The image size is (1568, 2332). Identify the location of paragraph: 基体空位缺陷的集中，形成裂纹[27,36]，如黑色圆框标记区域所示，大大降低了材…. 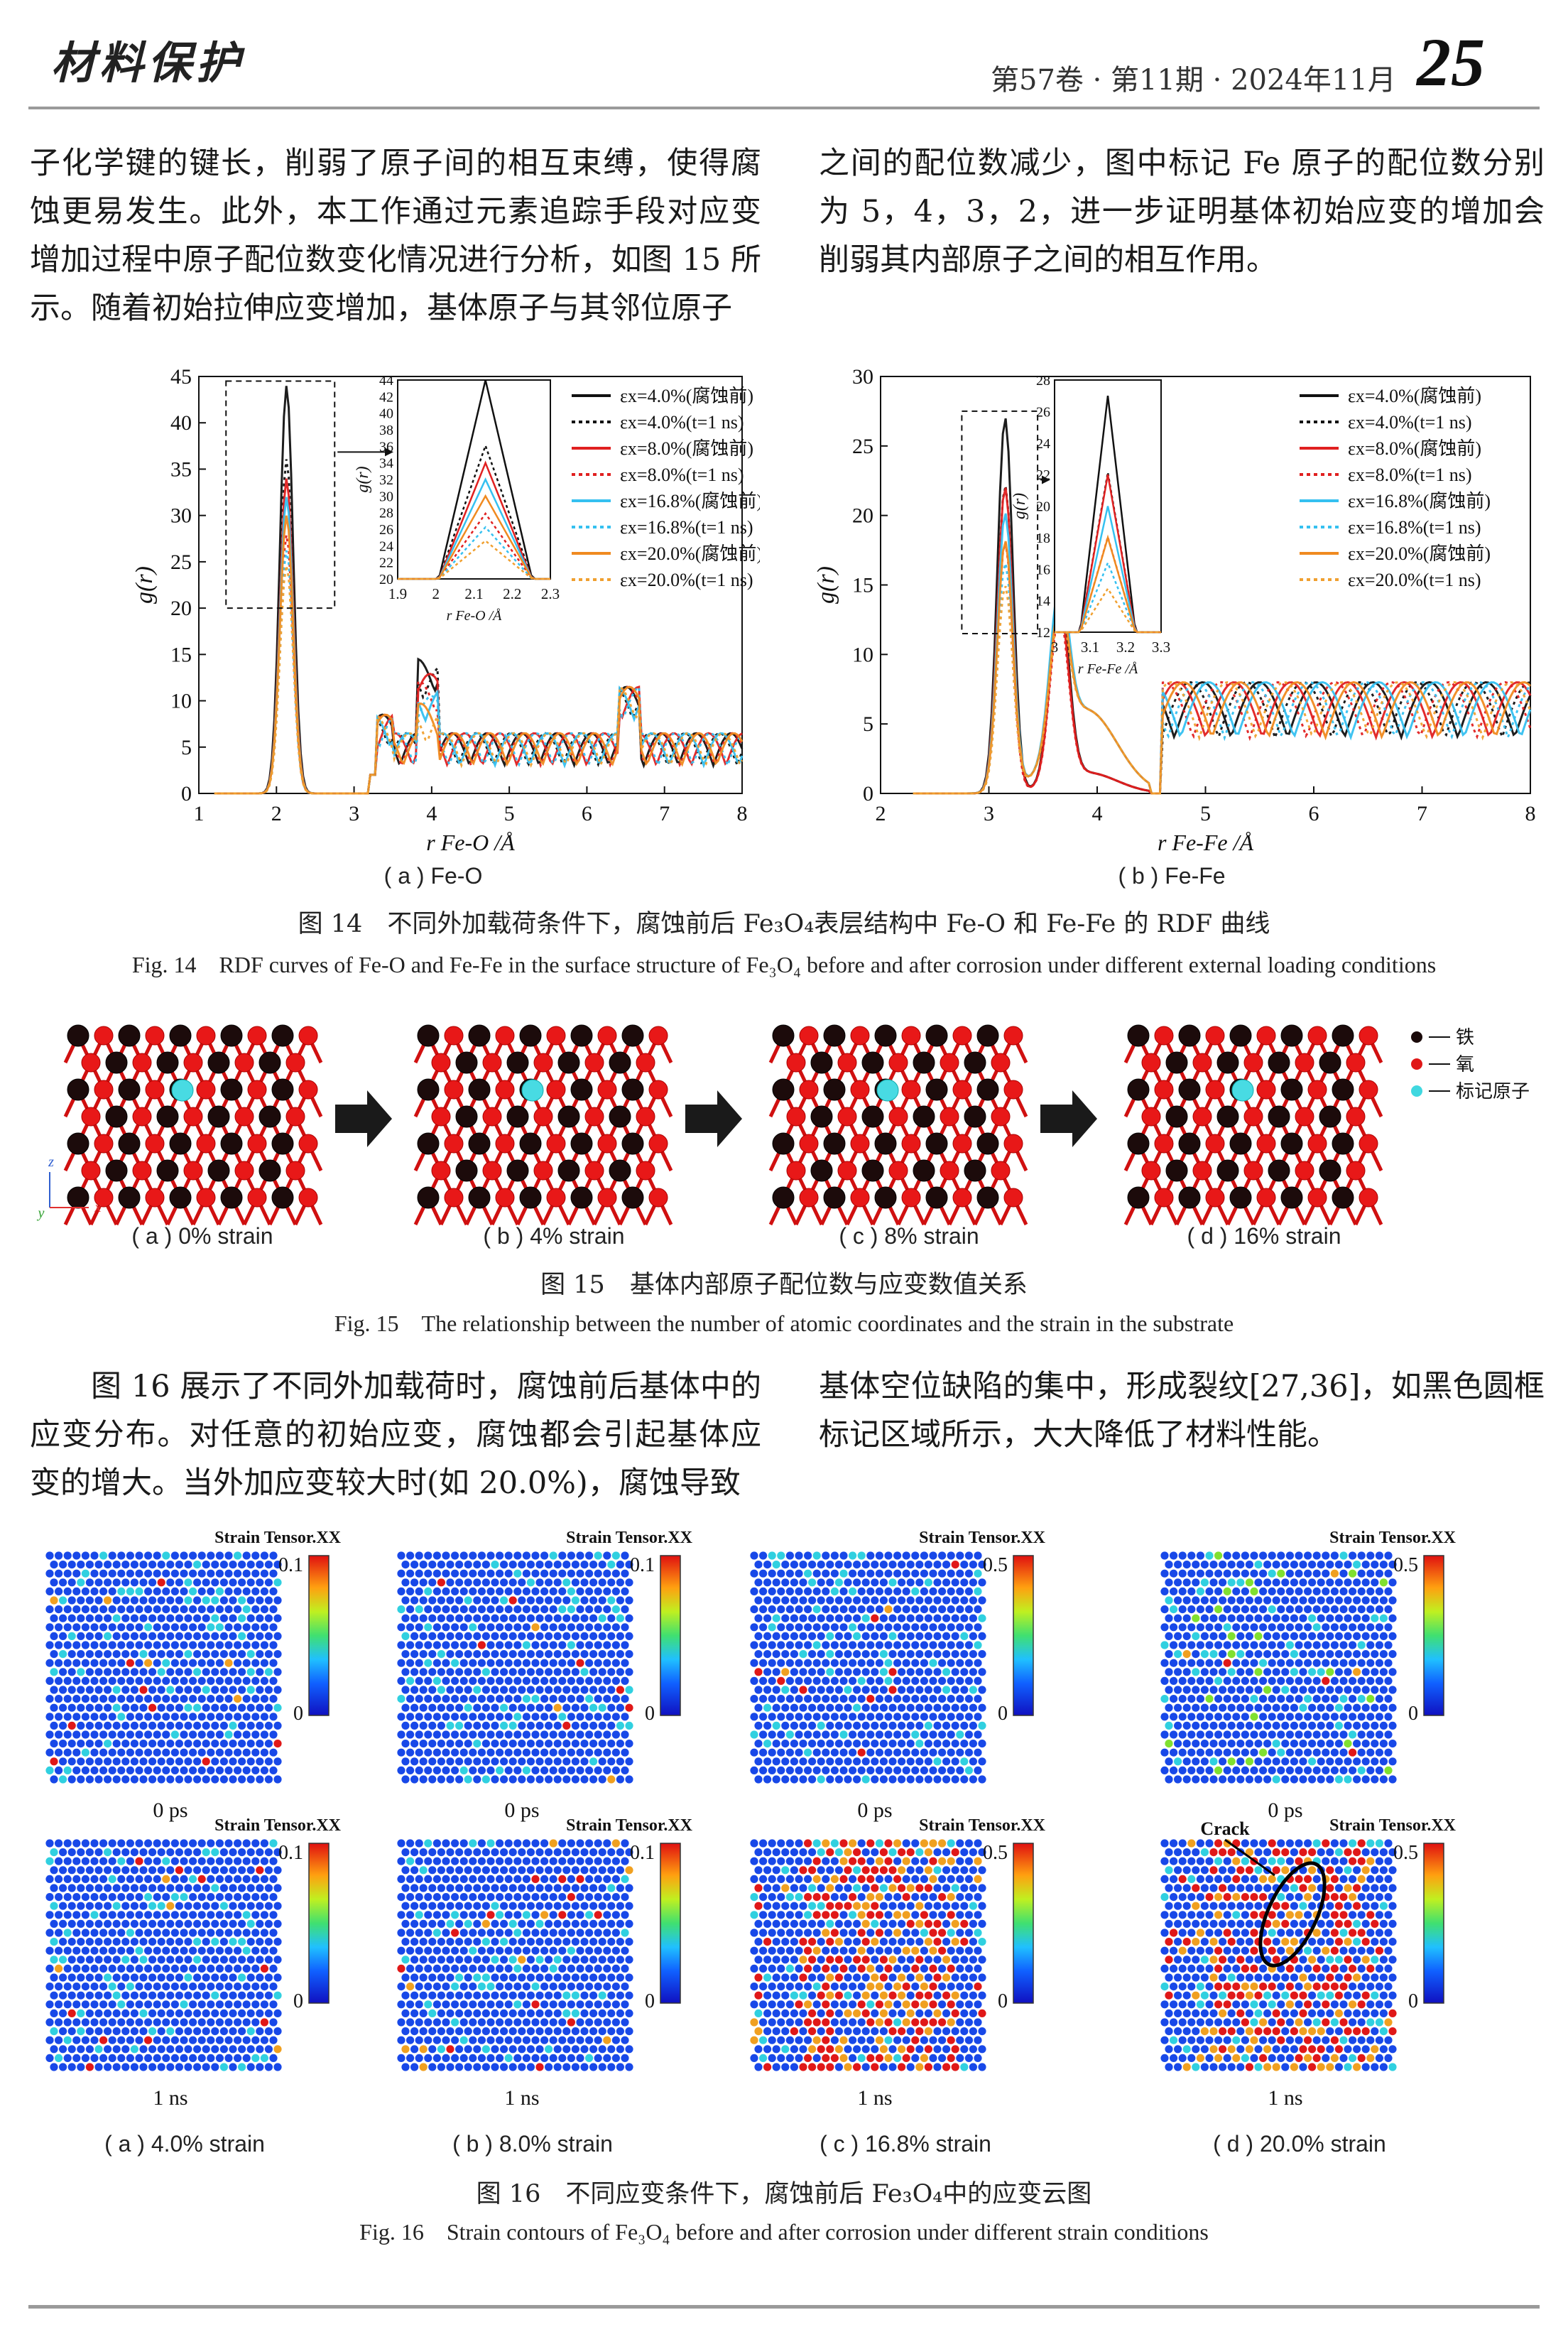
(1182, 1411).